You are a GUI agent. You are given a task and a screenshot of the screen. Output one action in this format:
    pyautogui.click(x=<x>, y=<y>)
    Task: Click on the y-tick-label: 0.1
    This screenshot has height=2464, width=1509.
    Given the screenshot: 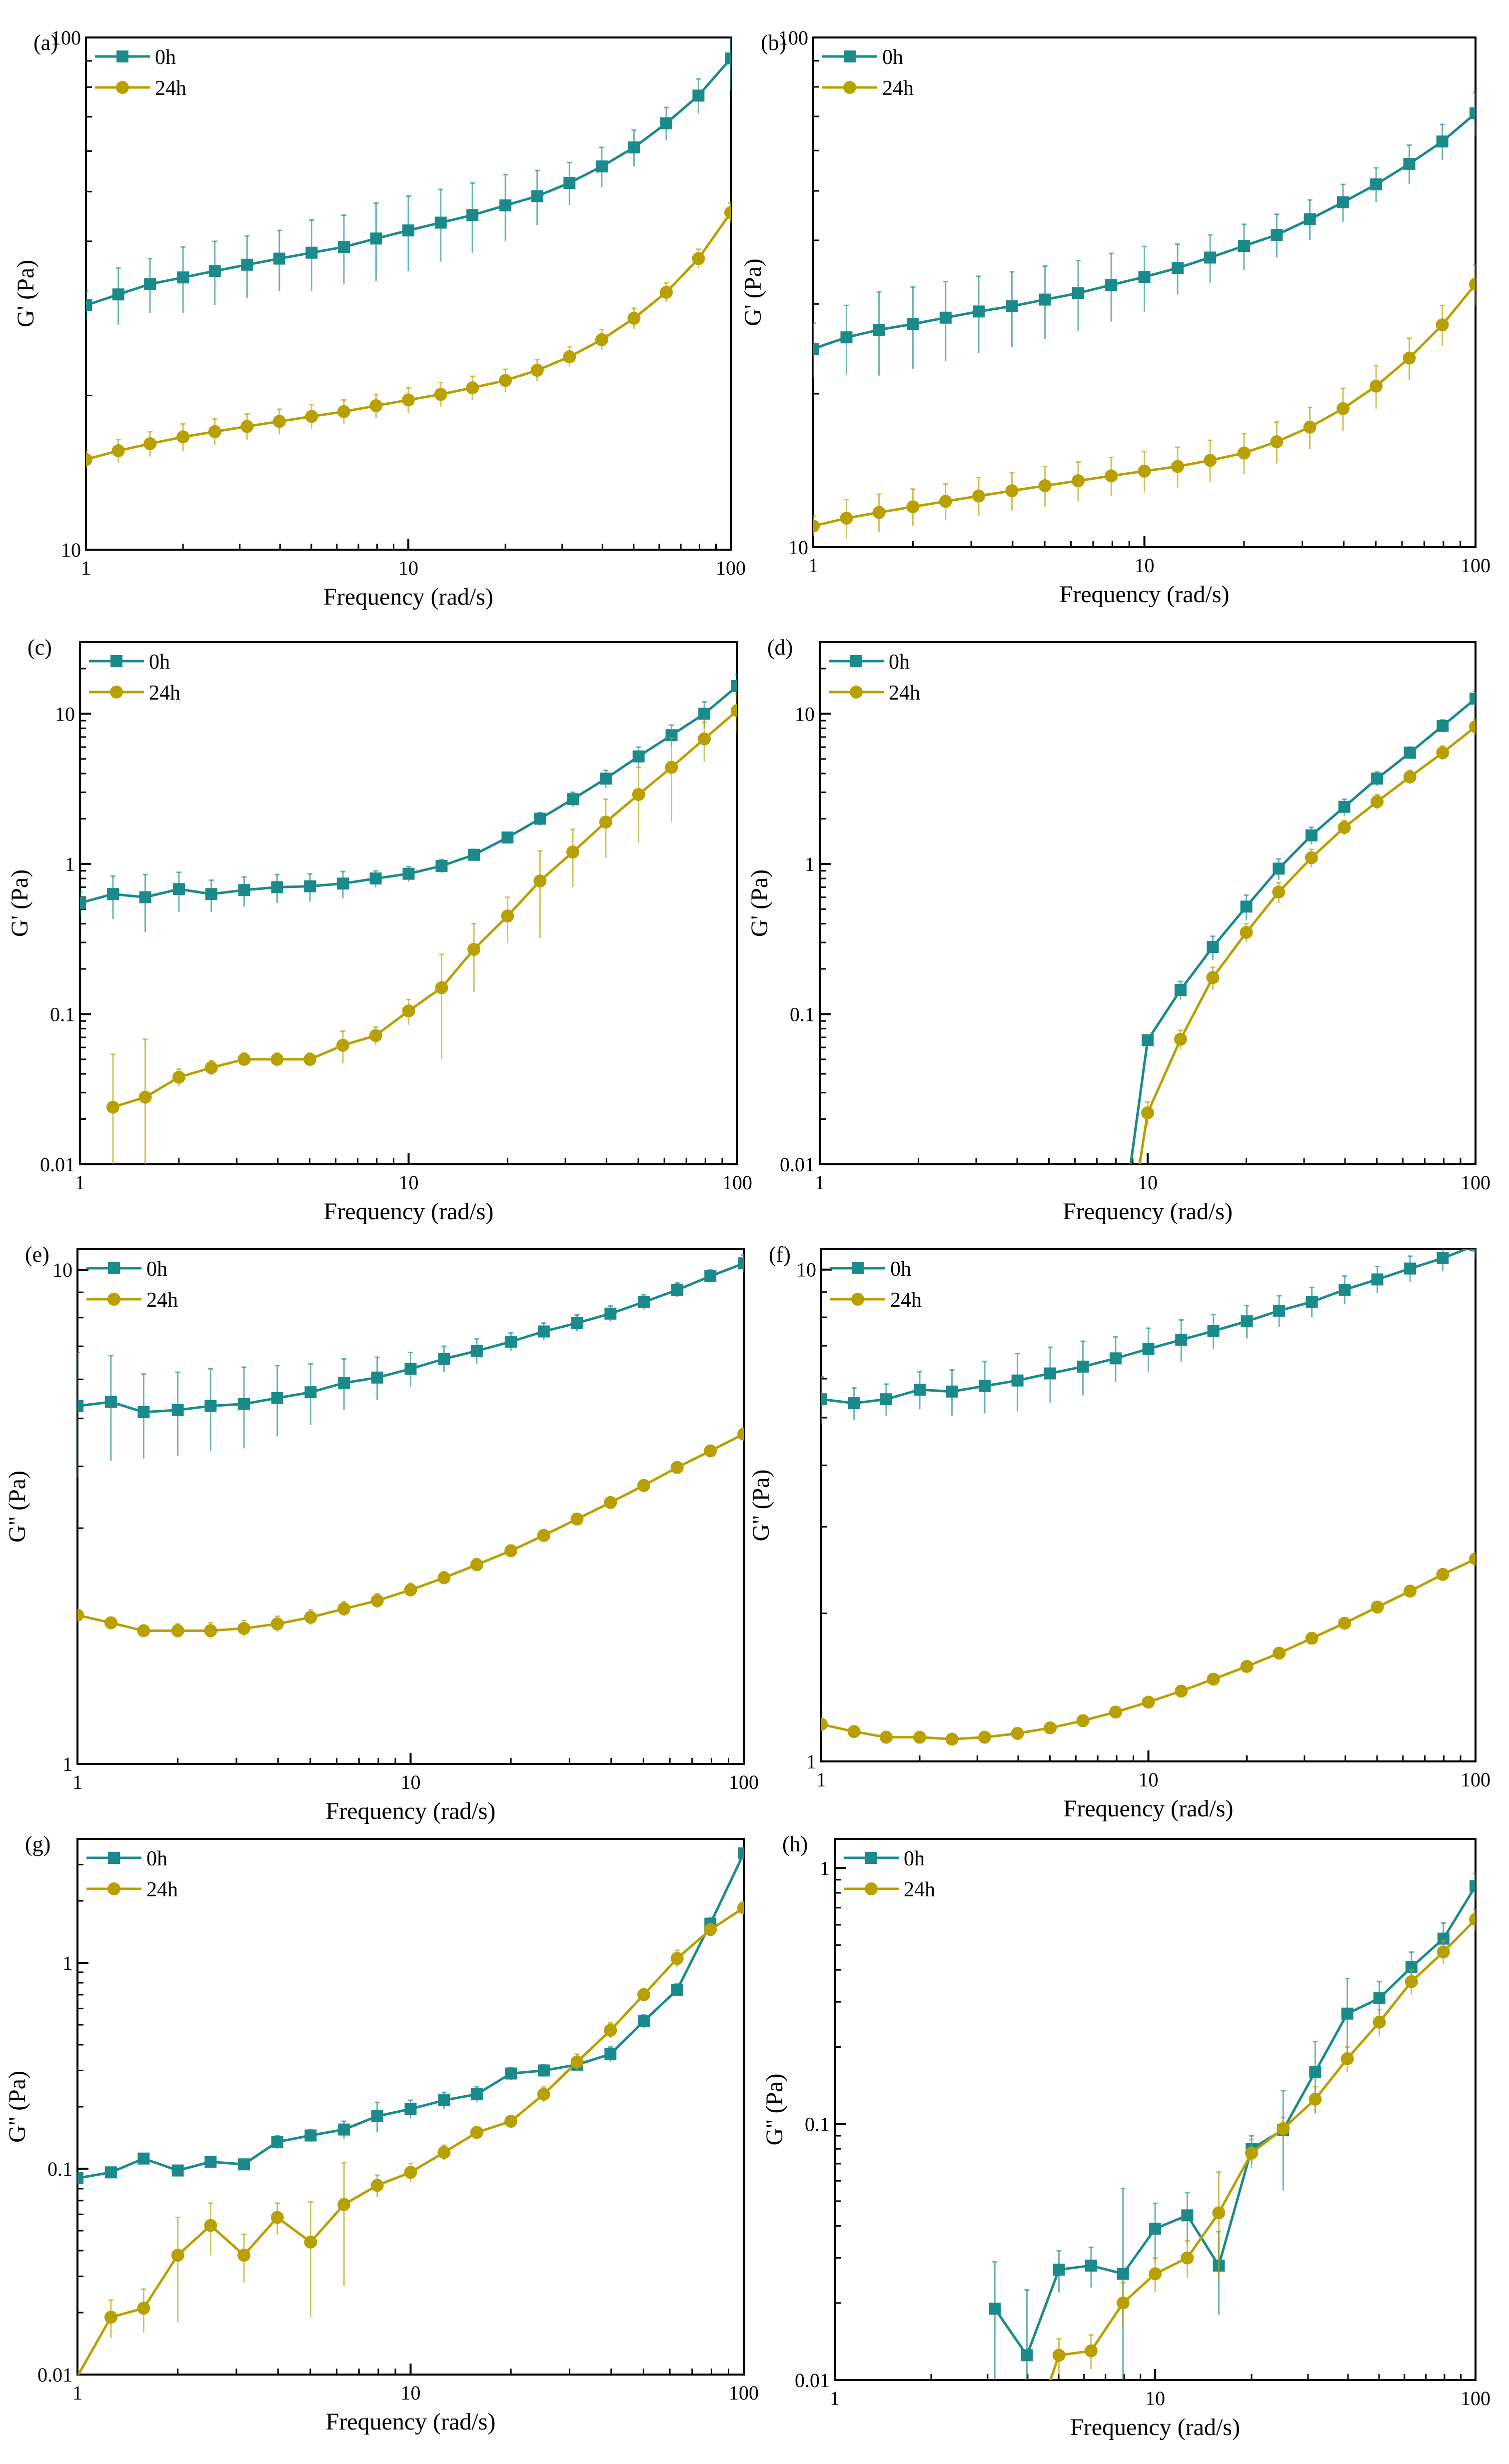 What is the action you would take?
    pyautogui.click(x=60, y=2169)
    